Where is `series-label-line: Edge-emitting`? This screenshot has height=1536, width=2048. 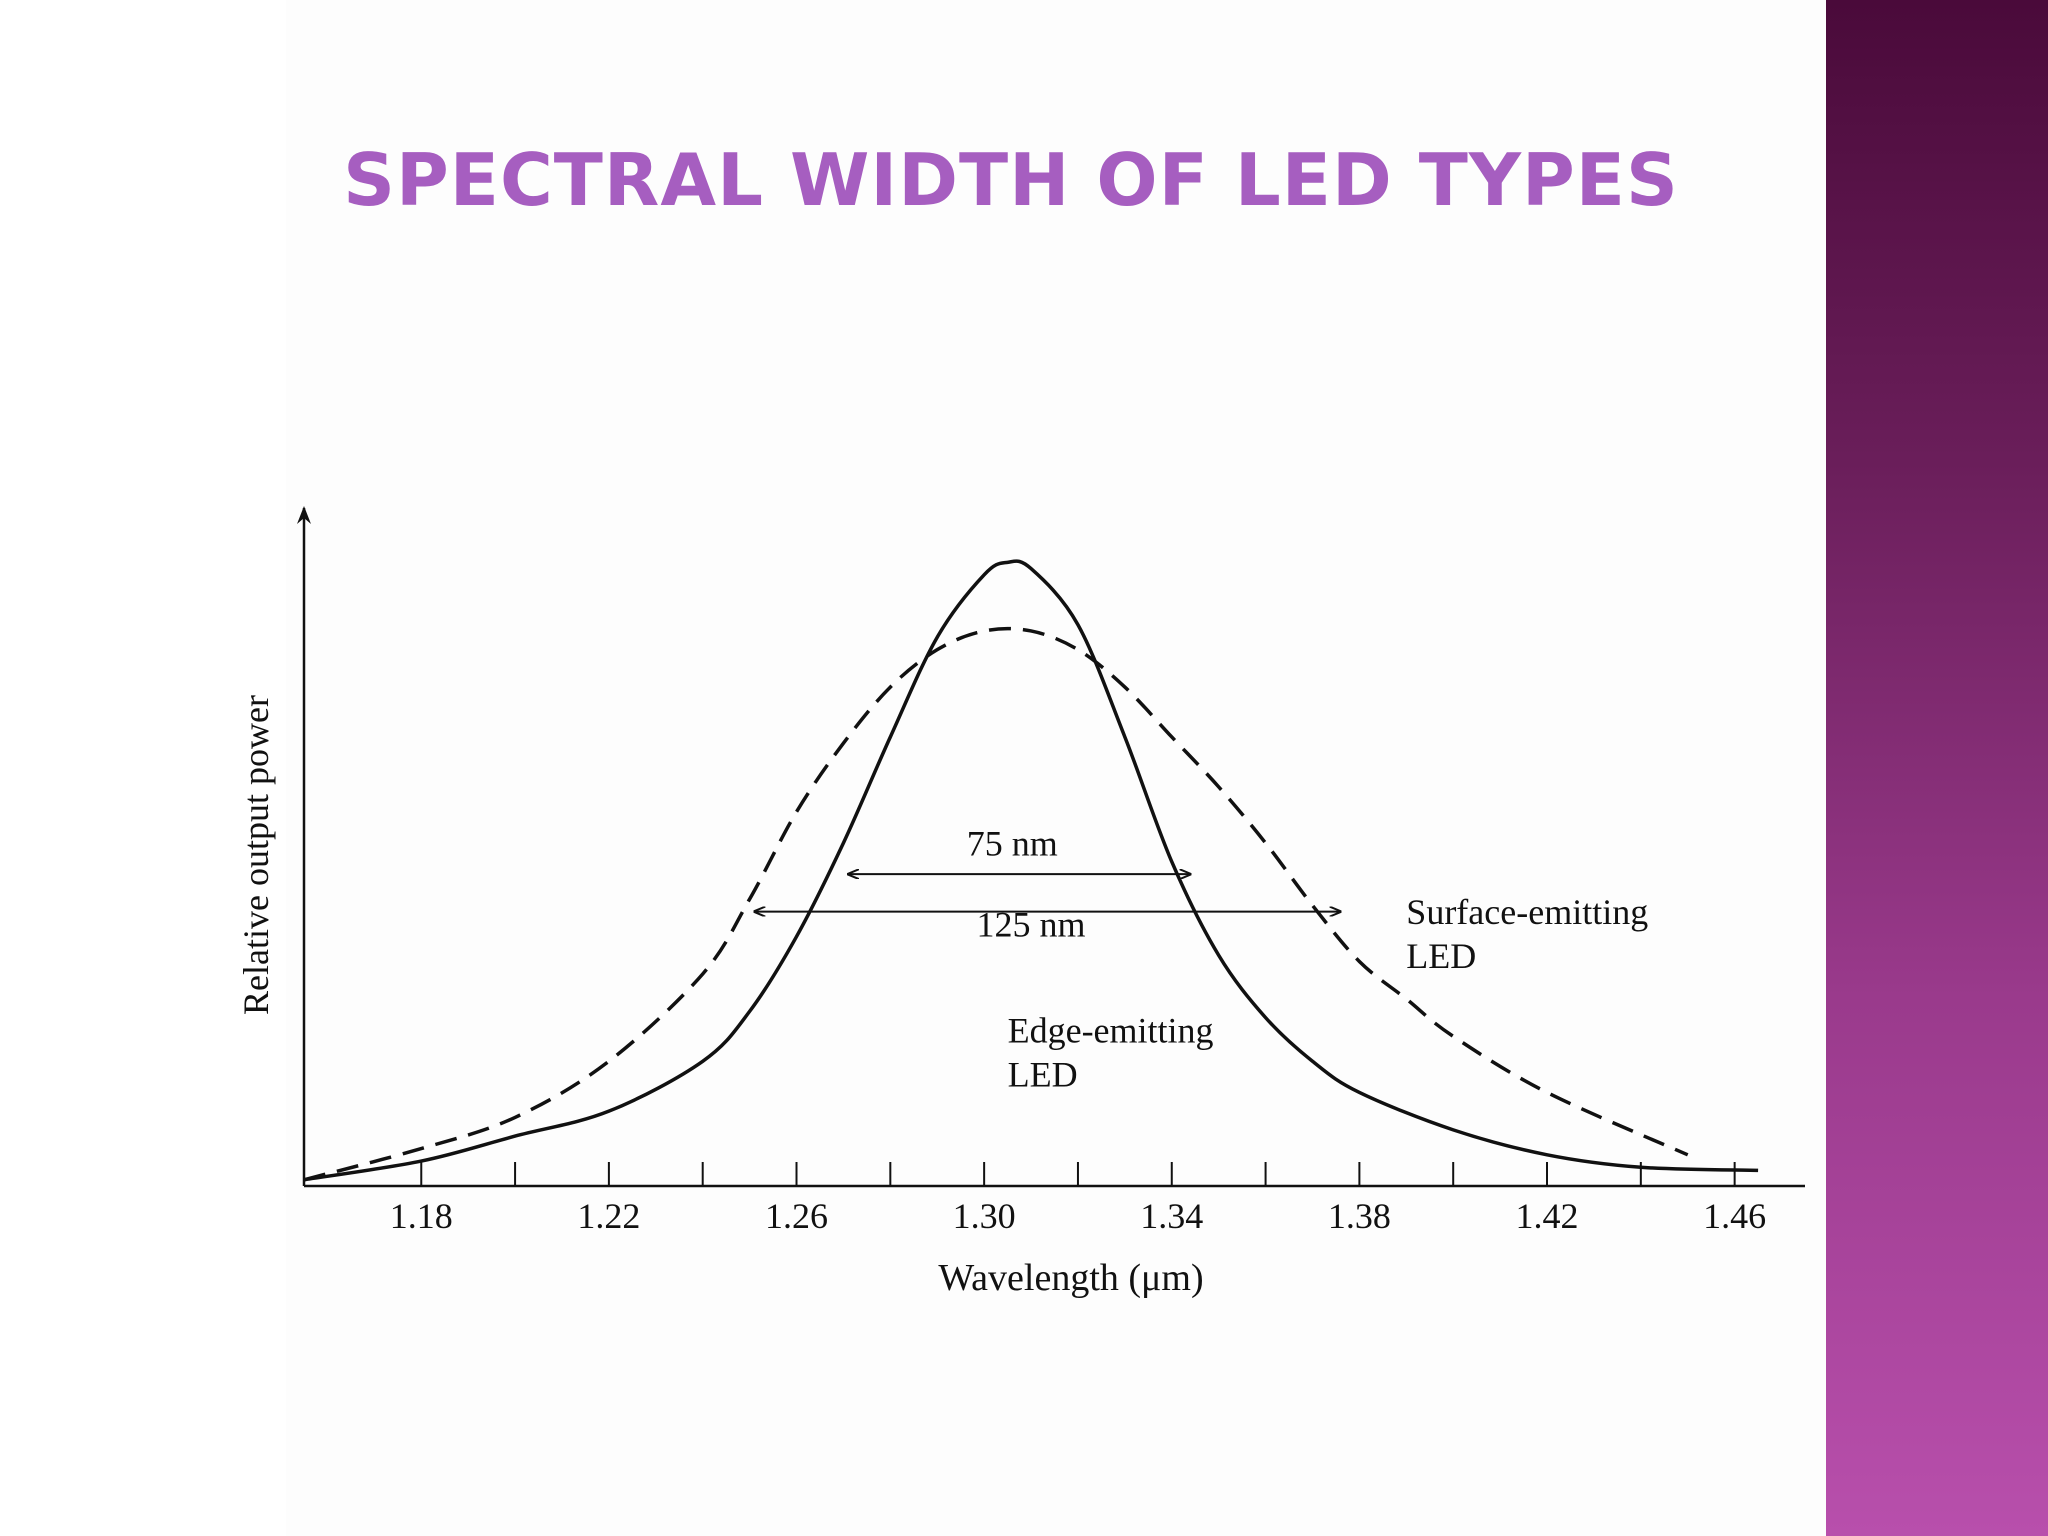 series-label-line: Edge-emitting is located at coordinates (1111, 1031).